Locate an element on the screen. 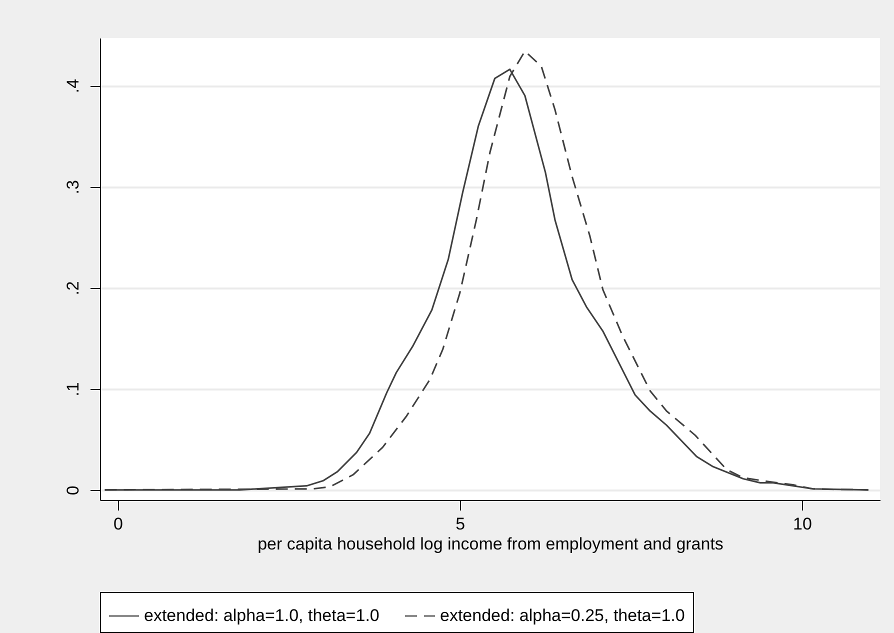  y-tick-label: .3 is located at coordinates (73, 187).